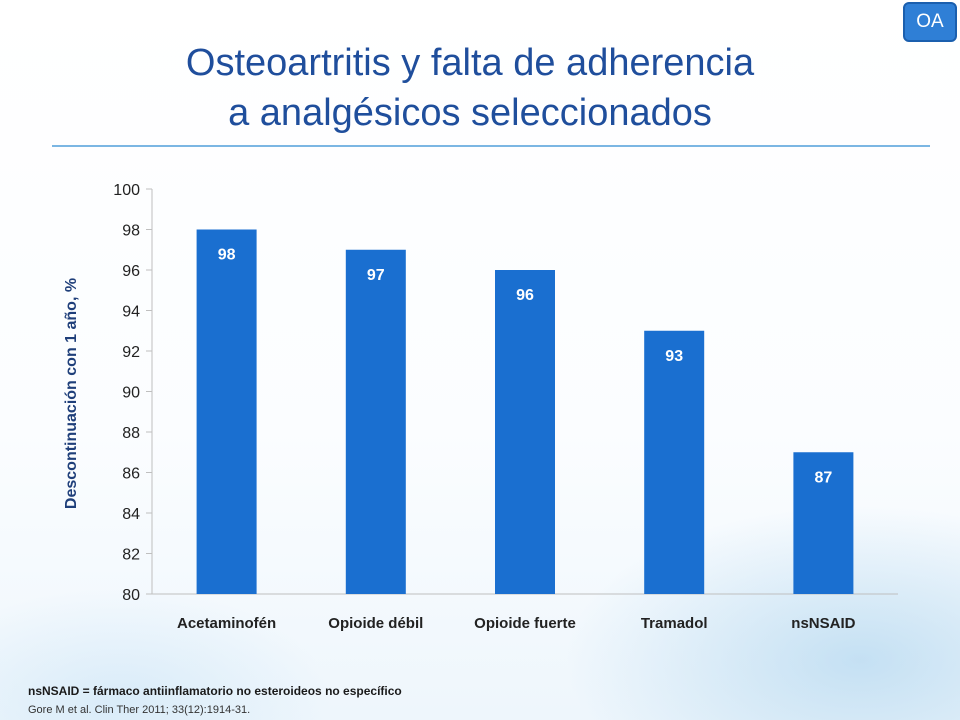 The image size is (960, 720). I want to click on data-label: 93, so click(674, 356).